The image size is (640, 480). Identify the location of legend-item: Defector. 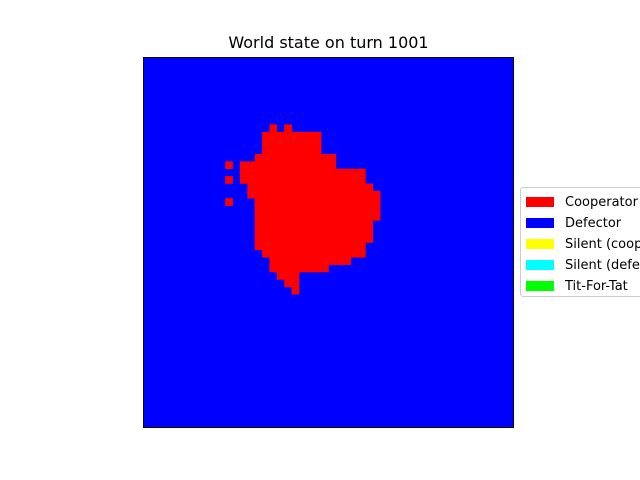
(573, 223).